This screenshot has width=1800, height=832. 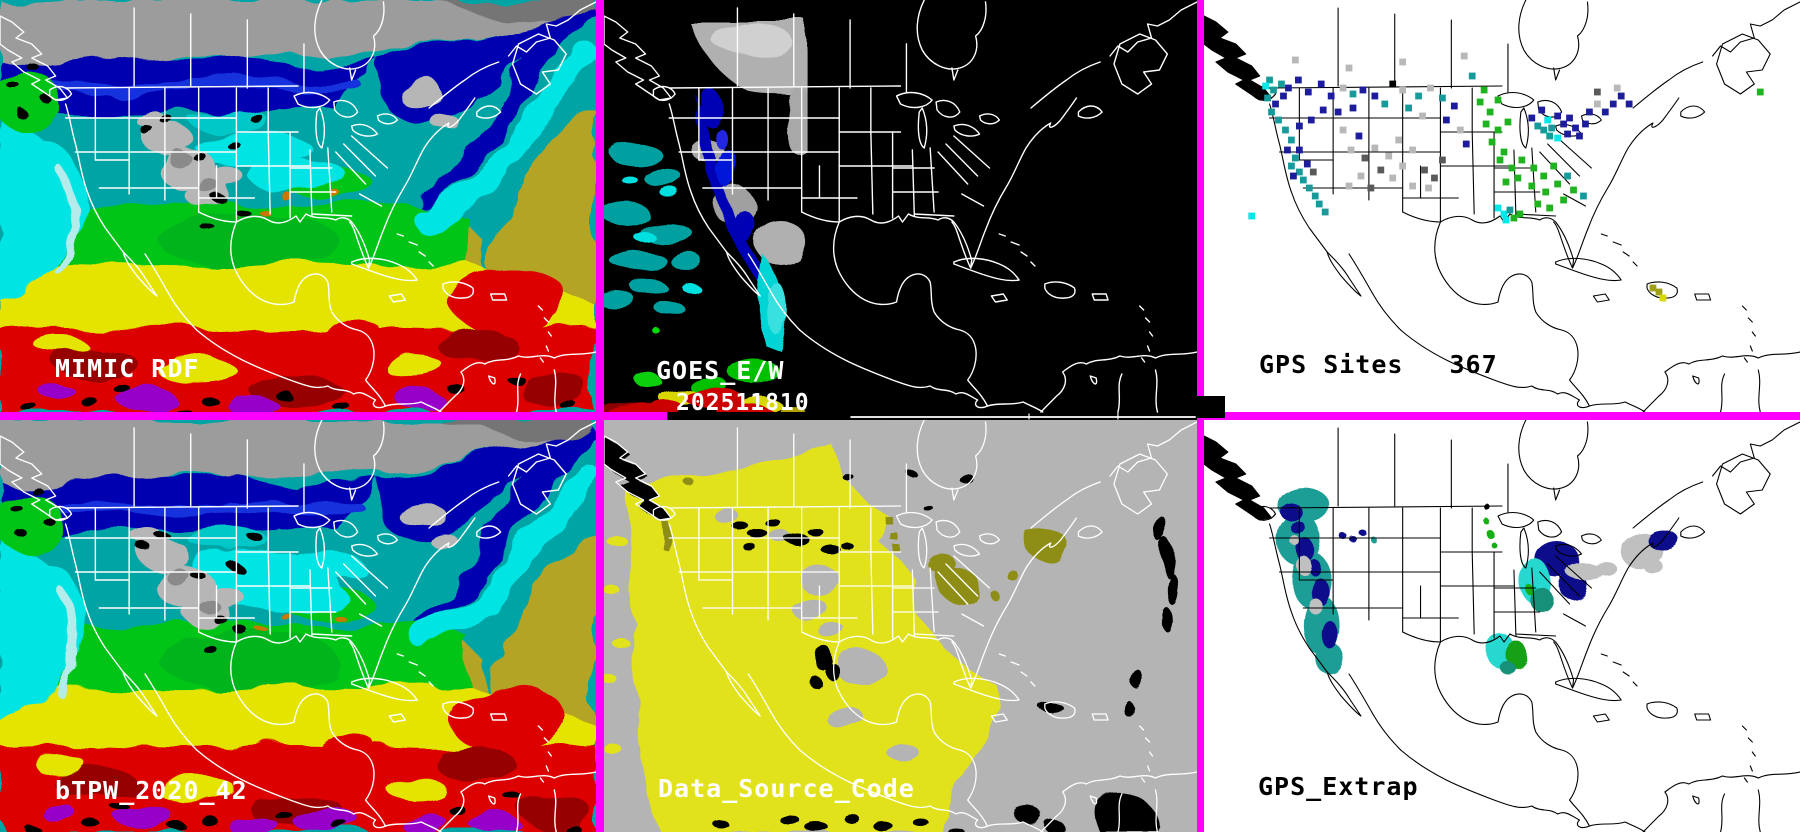 What do you see at coordinates (743, 403) in the screenshot?
I see `goes-ew-timestamp: 202511810` at bounding box center [743, 403].